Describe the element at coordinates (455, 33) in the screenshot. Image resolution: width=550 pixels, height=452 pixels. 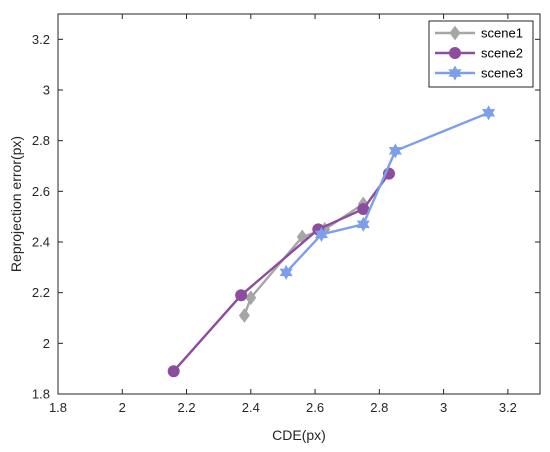
I see `legend-marker-scene1` at that location.